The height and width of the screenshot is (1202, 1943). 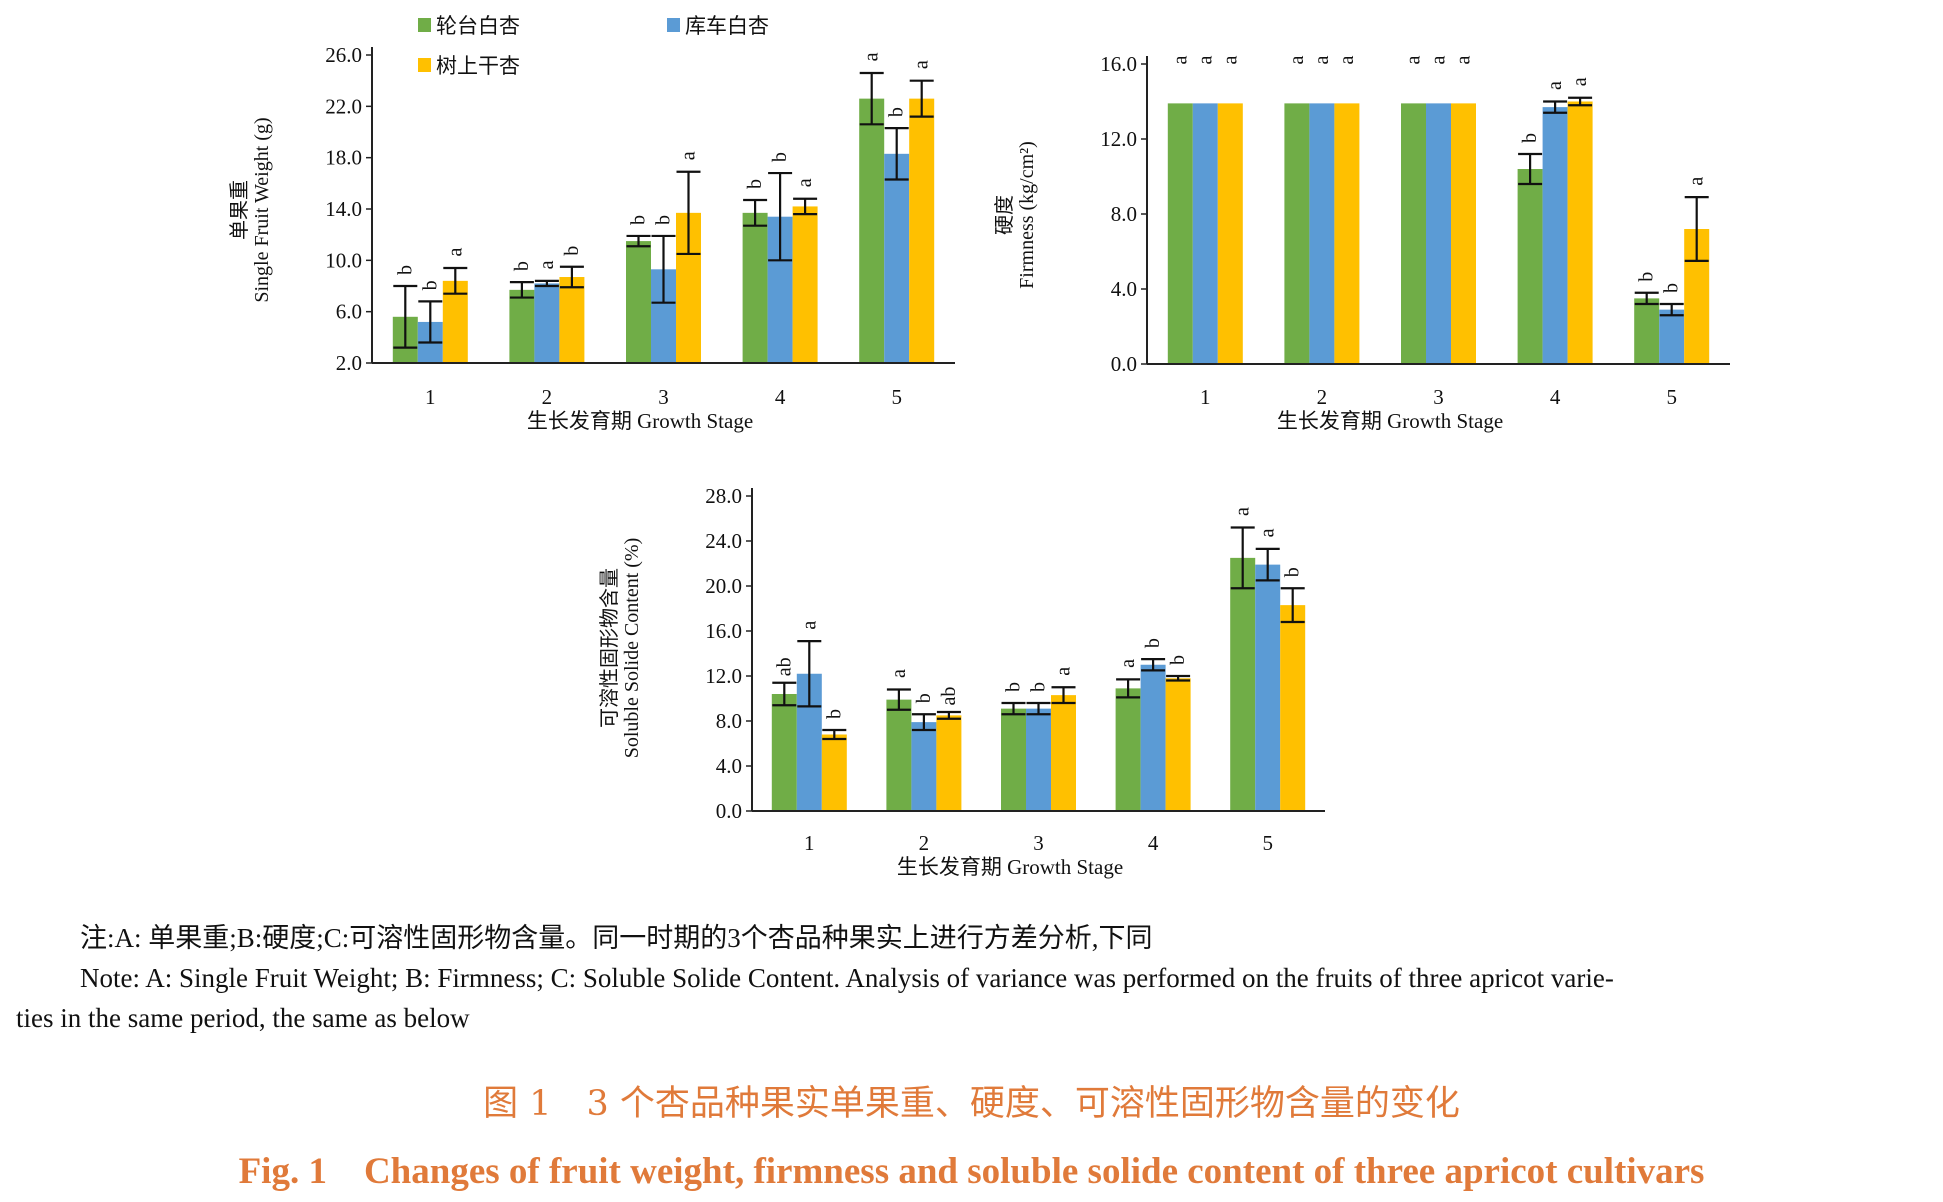 I want to click on x-tick-label: 5, so click(x=1671, y=397).